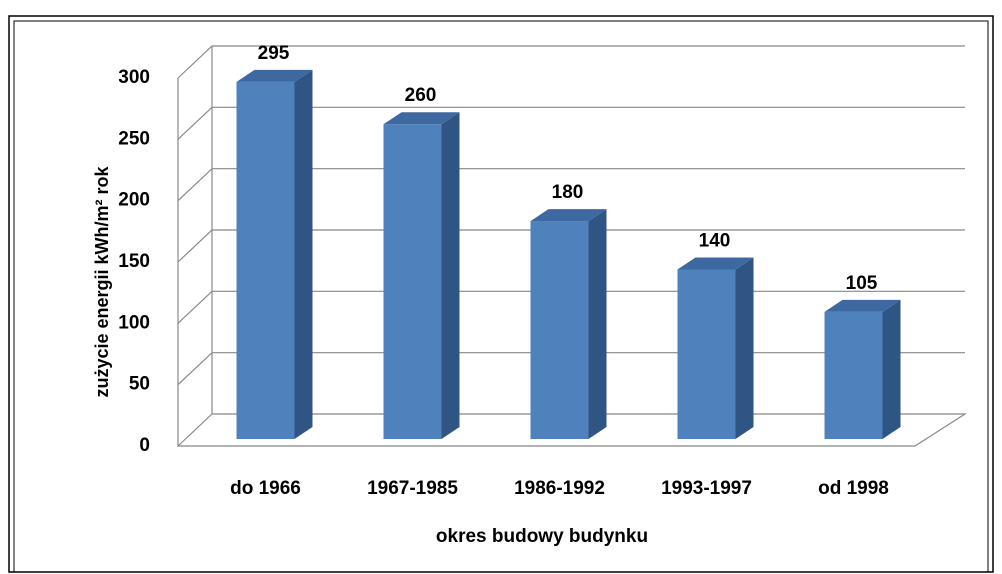  What do you see at coordinates (542, 536) in the screenshot?
I see `x-axis-title: okres budowy budynku` at bounding box center [542, 536].